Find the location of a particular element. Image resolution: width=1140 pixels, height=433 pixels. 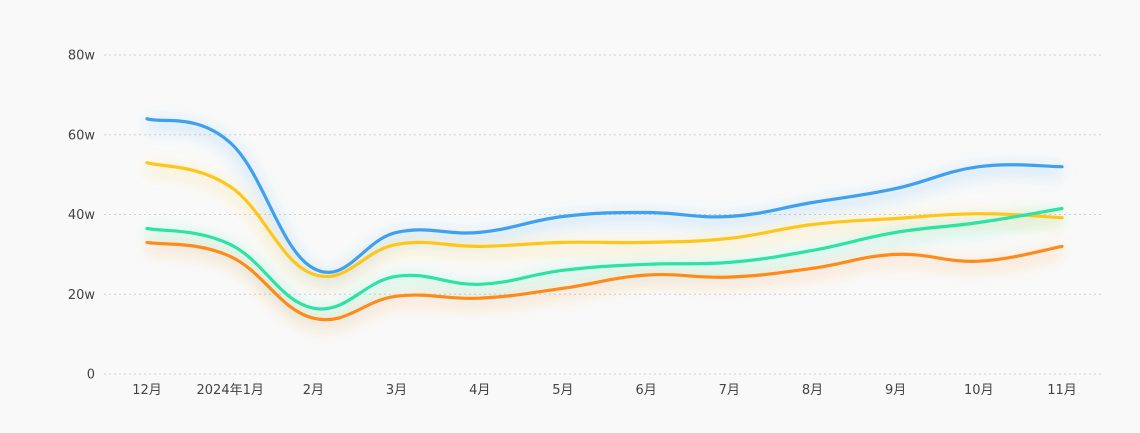

x-tick-label: 2月 is located at coordinates (313, 390).